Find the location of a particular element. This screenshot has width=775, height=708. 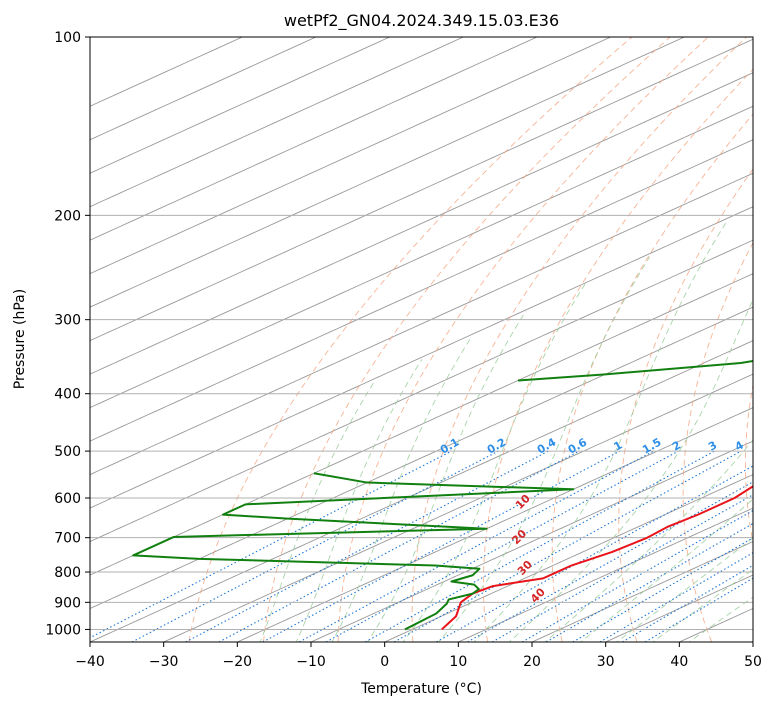

y-tick-label: 800 is located at coordinates (67, 573).